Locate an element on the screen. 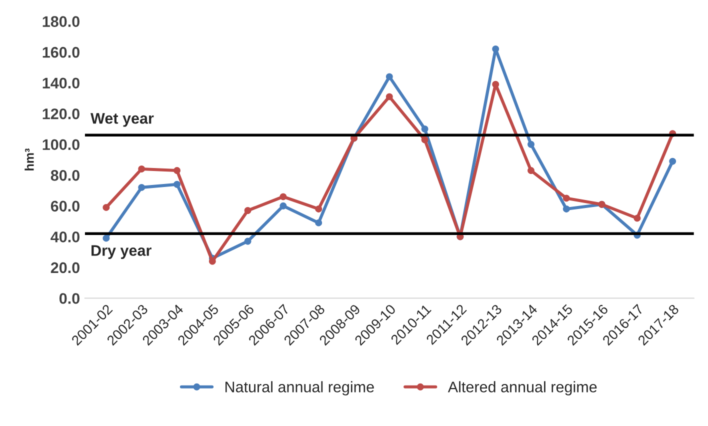  y-tick-label: 20.0 is located at coordinates (65, 268).